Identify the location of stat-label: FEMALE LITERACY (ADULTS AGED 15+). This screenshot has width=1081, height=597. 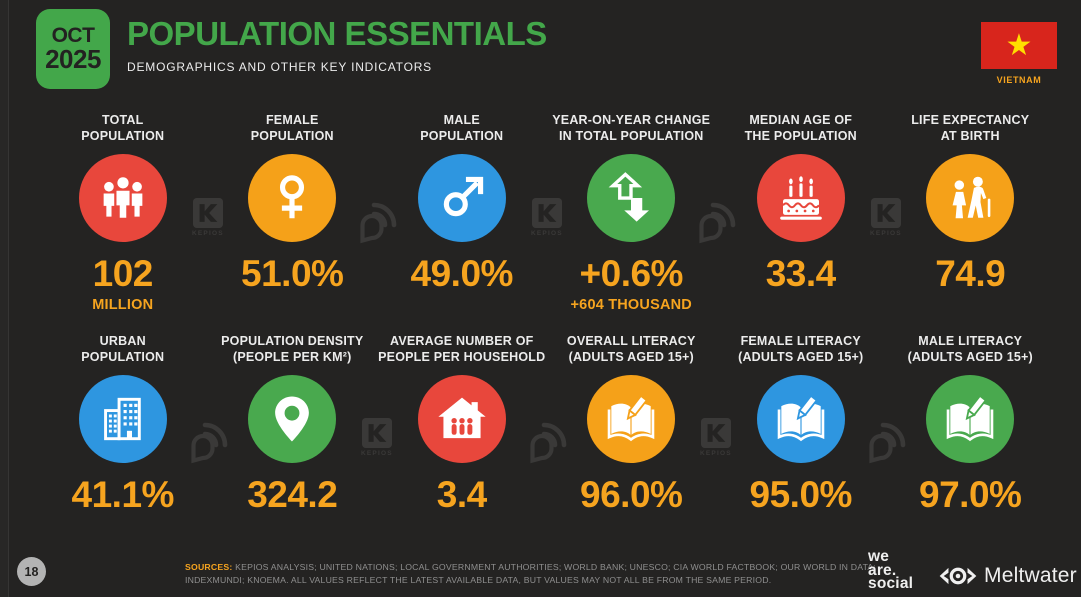
(800, 352).